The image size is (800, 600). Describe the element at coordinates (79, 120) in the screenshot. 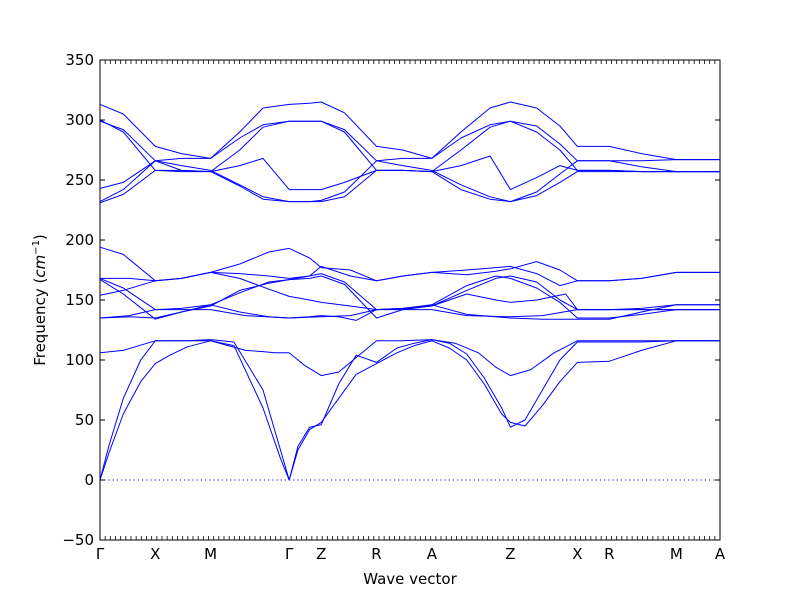

I see `y-tick-label: 300` at that location.